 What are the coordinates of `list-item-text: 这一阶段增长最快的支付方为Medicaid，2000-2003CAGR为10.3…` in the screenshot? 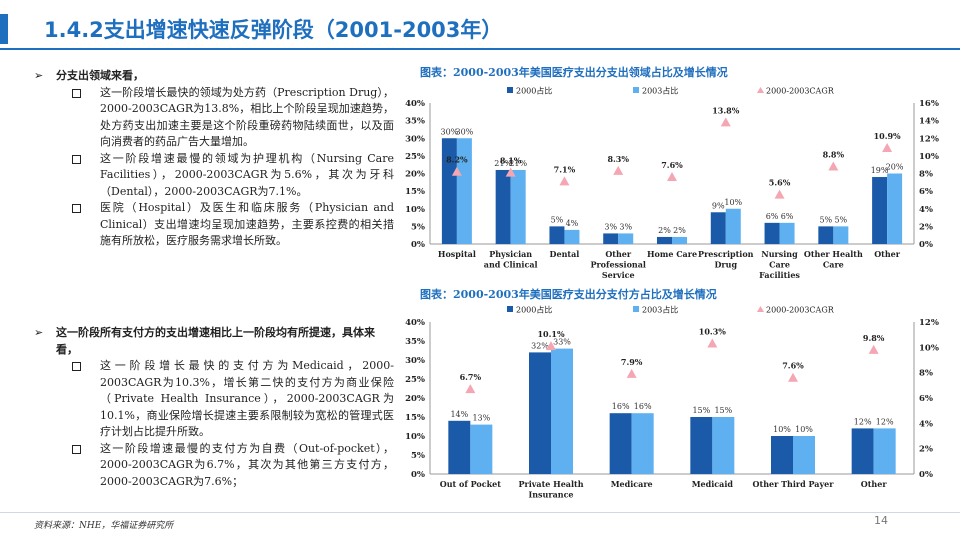 It's located at (247, 398).